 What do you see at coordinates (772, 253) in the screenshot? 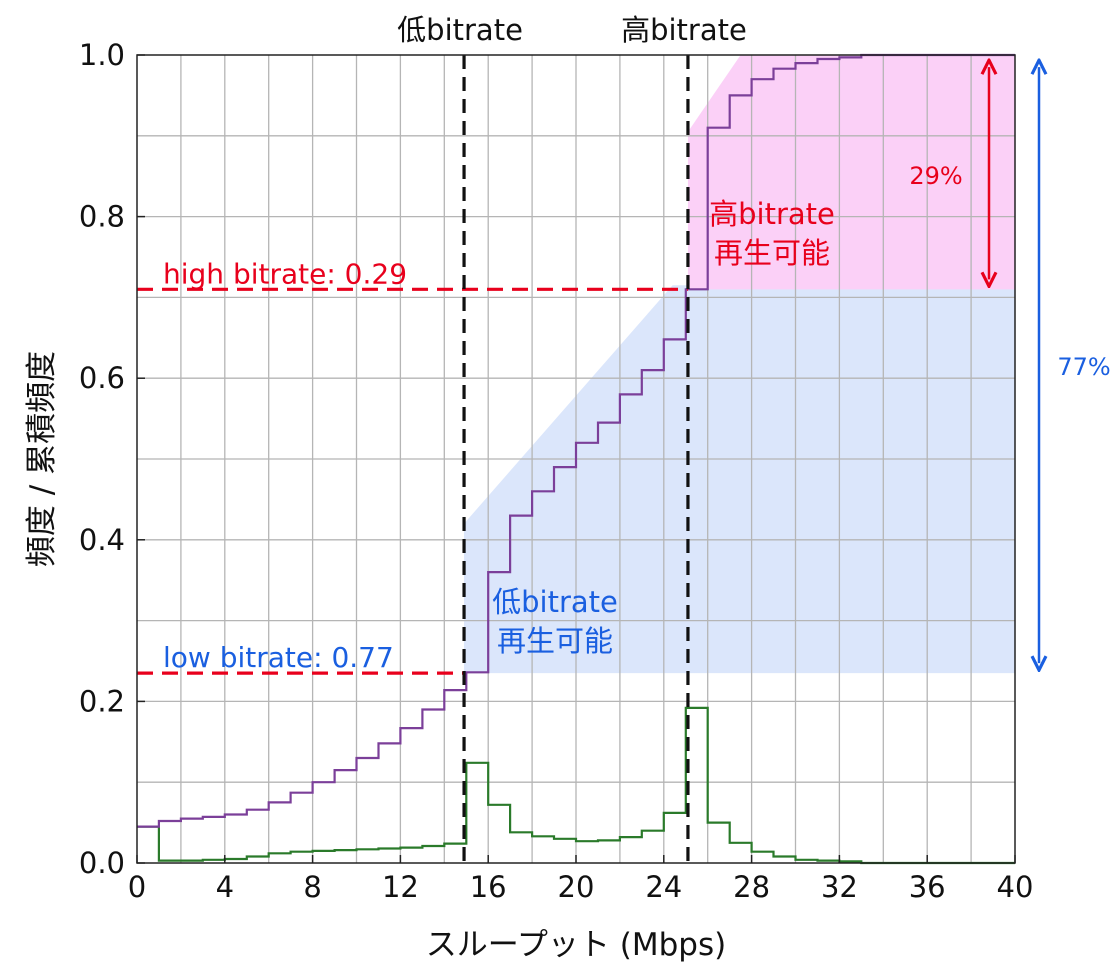
I see `high-region-label-line2: 再生可能` at bounding box center [772, 253].